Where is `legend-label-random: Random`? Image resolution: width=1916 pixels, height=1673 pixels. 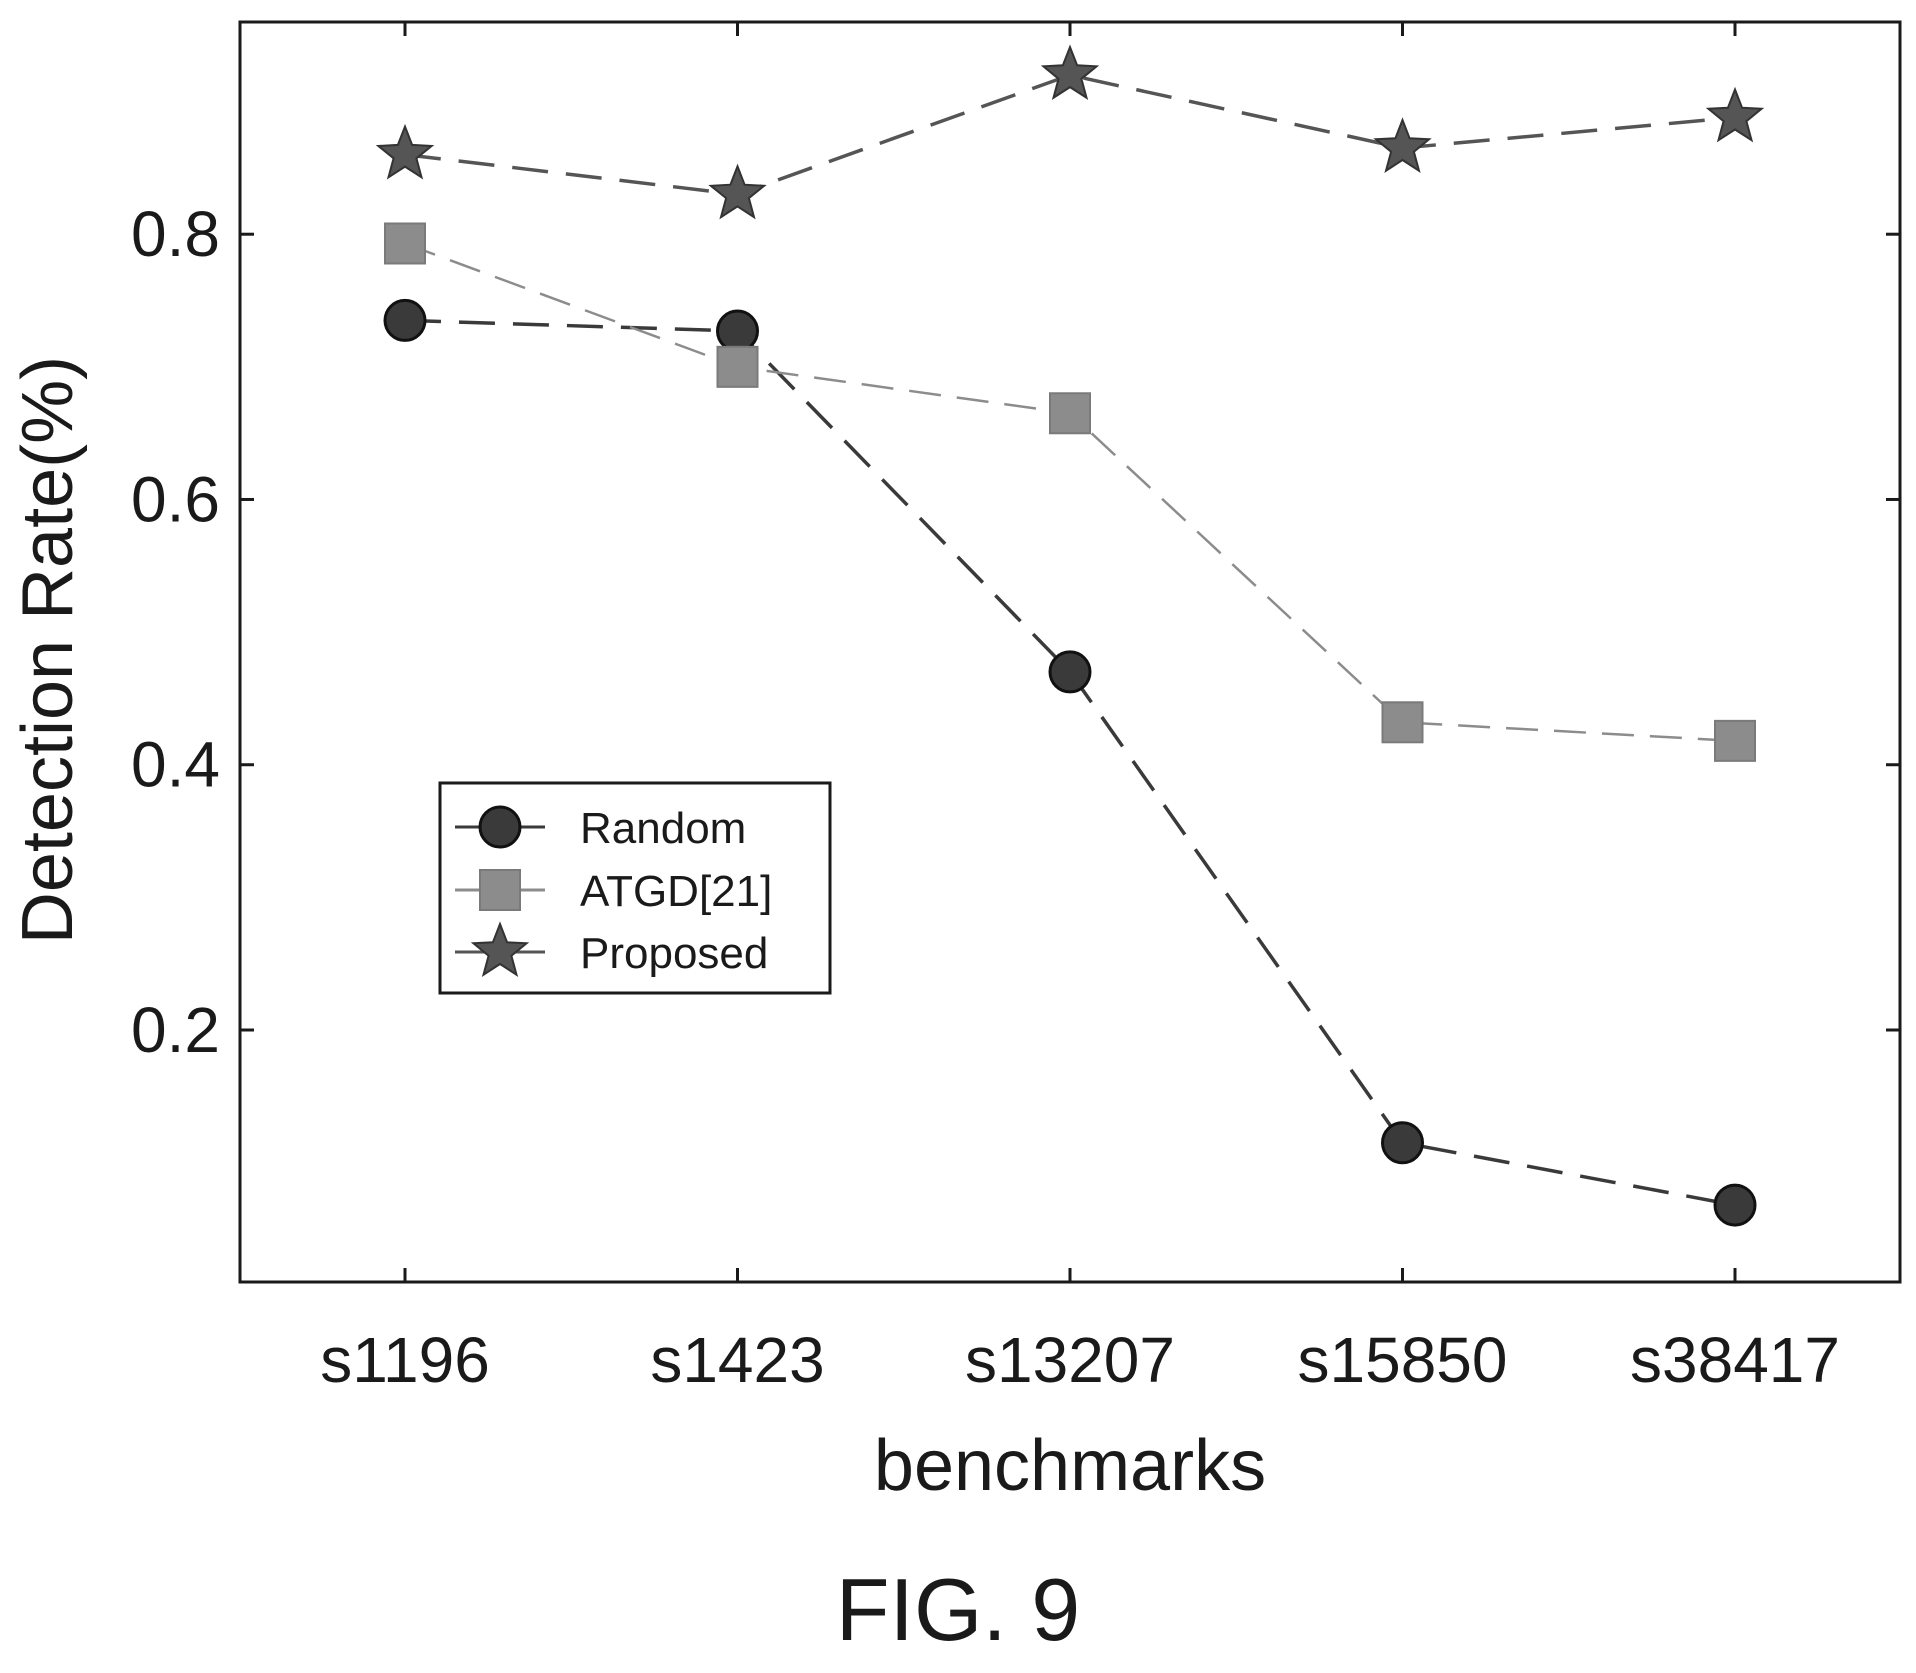 legend-label-random: Random is located at coordinates (663, 828).